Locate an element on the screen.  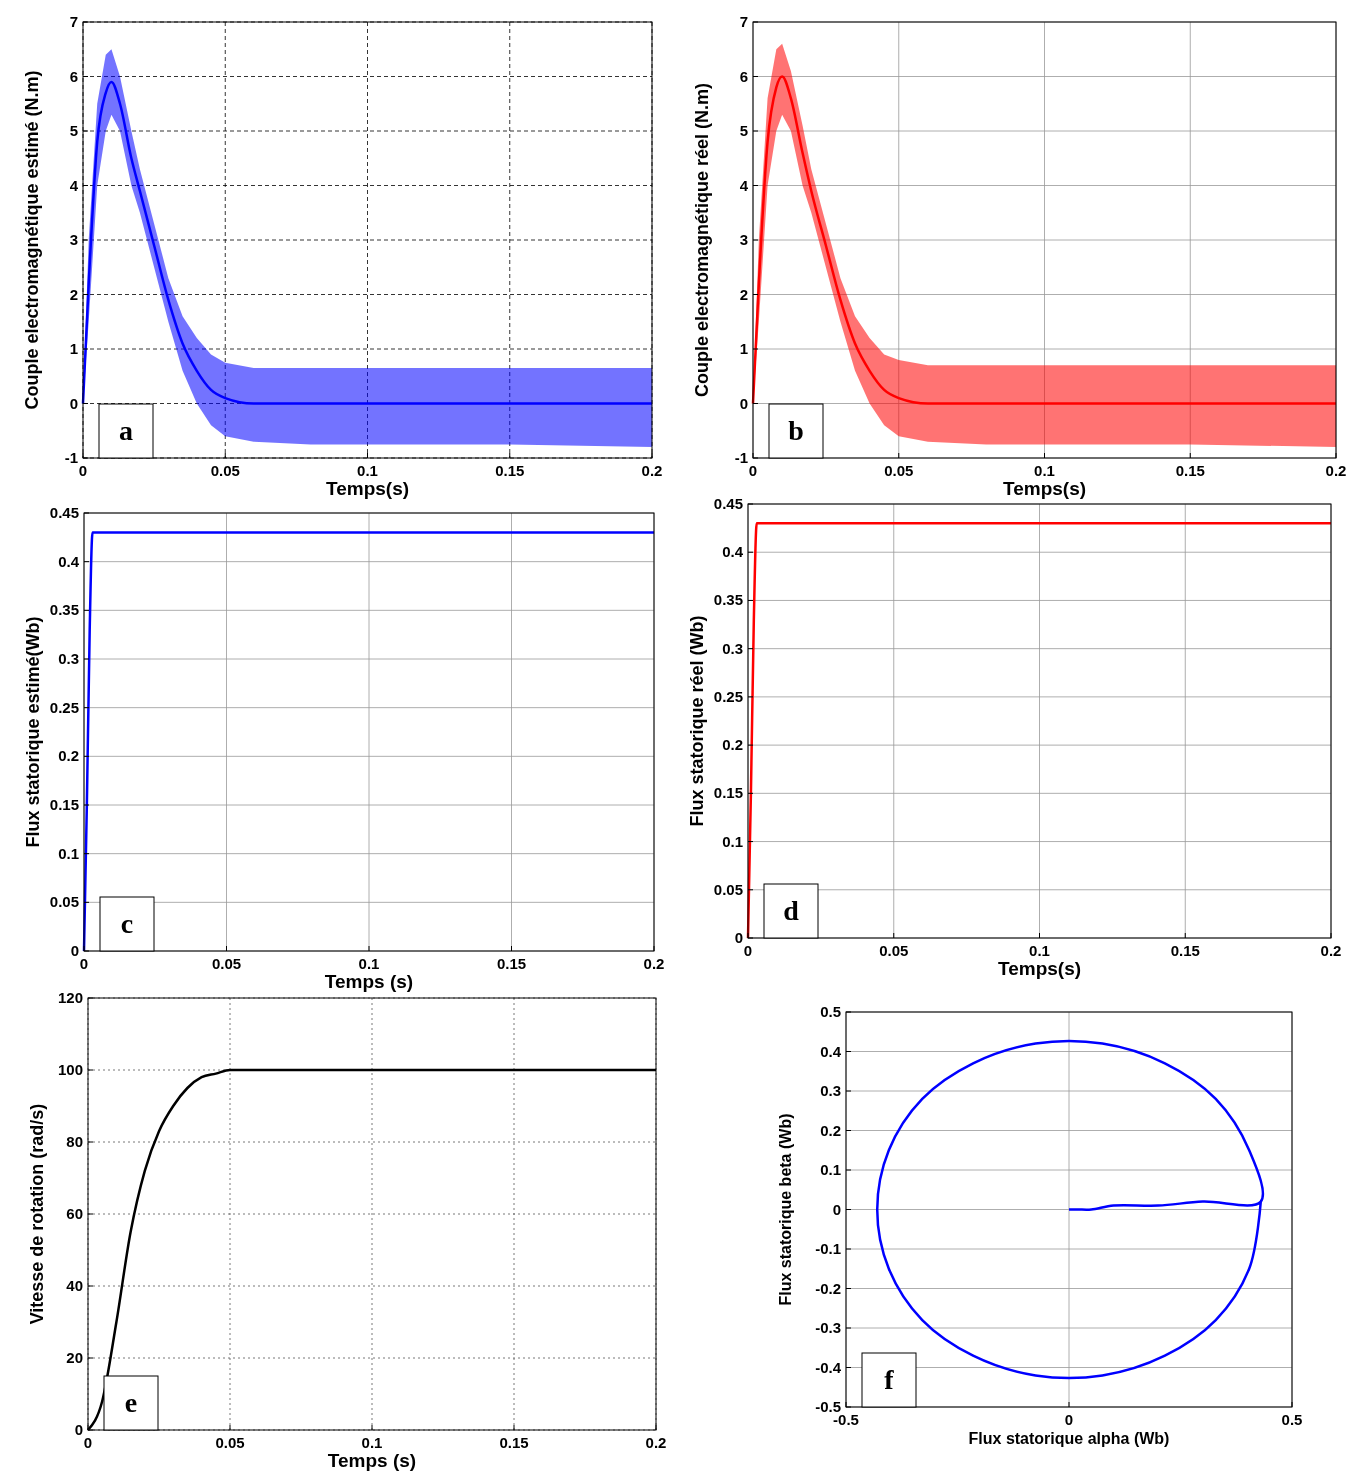
y-tick-label: 100 is located at coordinates (70, 1069).